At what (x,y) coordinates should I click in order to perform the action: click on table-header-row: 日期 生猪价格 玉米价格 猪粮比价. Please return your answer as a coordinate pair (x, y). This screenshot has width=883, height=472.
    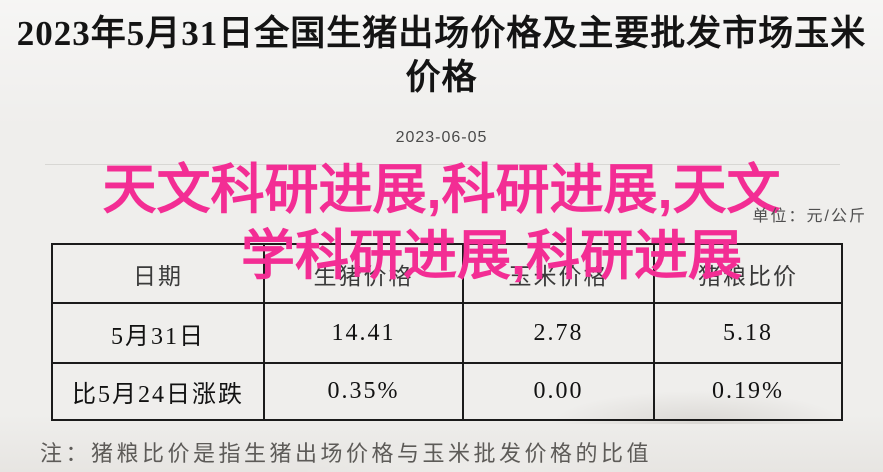
    Looking at the image, I should click on (447, 273).